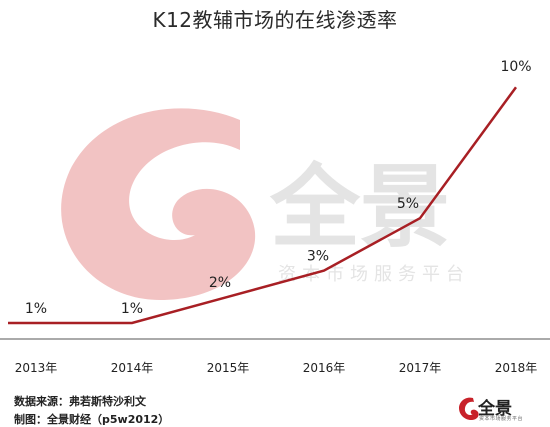 The height and width of the screenshot is (427, 550). What do you see at coordinates (92, 419) in the screenshot?
I see `footer-maker: 制图：全景财经（p5w2012）` at bounding box center [92, 419].